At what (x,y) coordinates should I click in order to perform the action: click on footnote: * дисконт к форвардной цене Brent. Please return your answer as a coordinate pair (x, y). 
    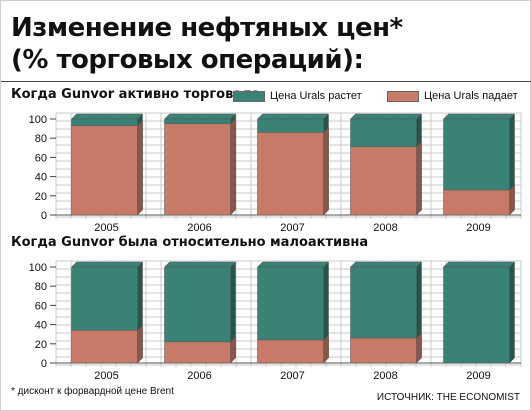
    Looking at the image, I should click on (92, 391).